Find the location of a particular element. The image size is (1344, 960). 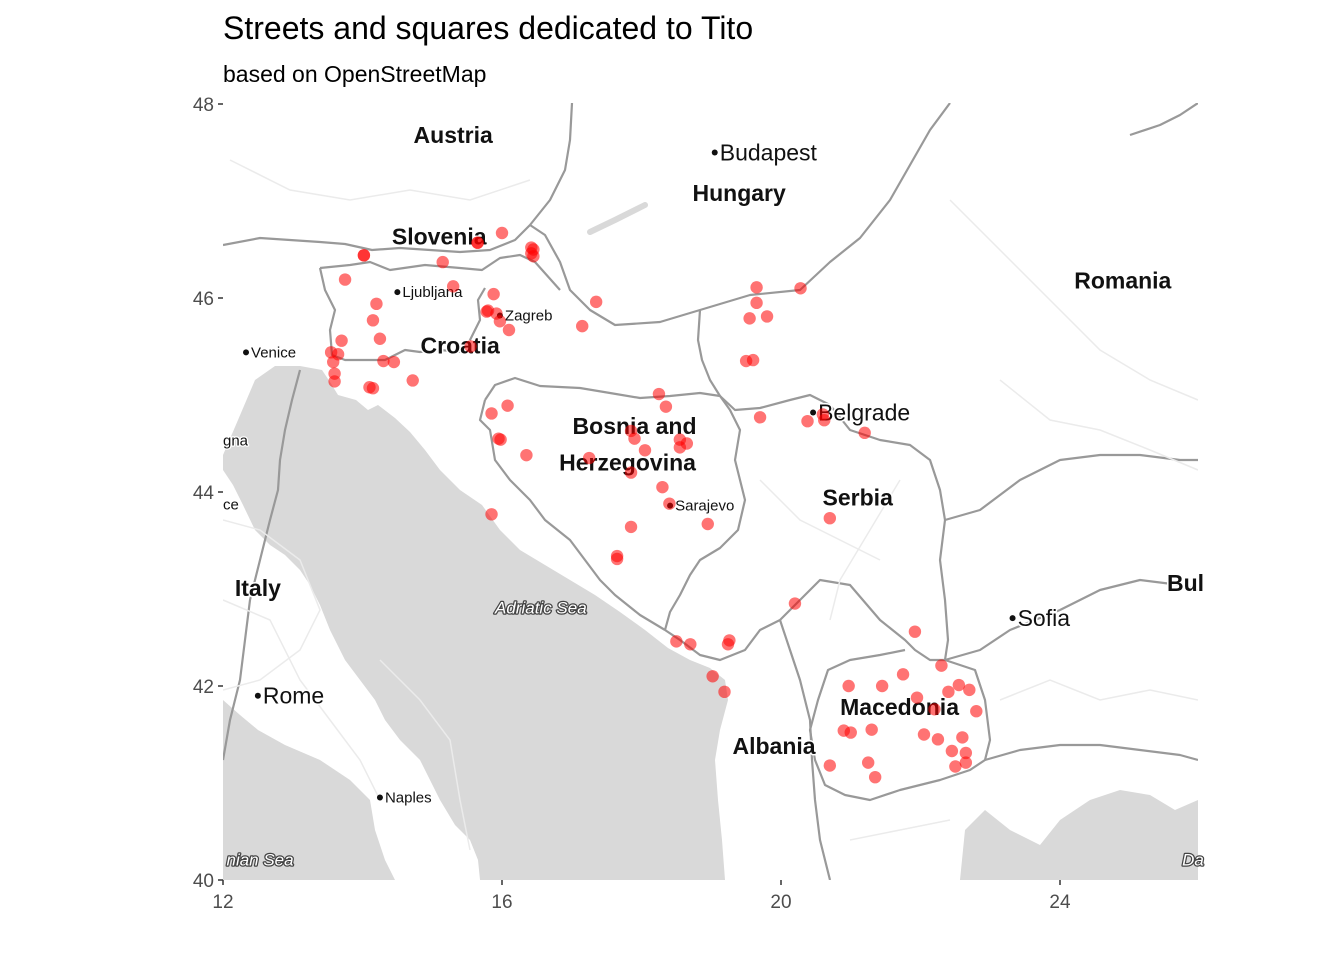

map-title: Streets and squares dedicated to Tito is located at coordinates (488, 28).